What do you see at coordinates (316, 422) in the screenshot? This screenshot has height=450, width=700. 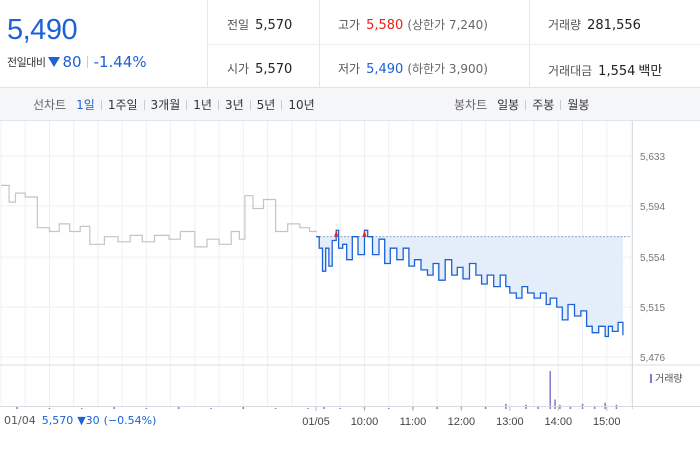 I see `x-tick-label: 01/05` at bounding box center [316, 422].